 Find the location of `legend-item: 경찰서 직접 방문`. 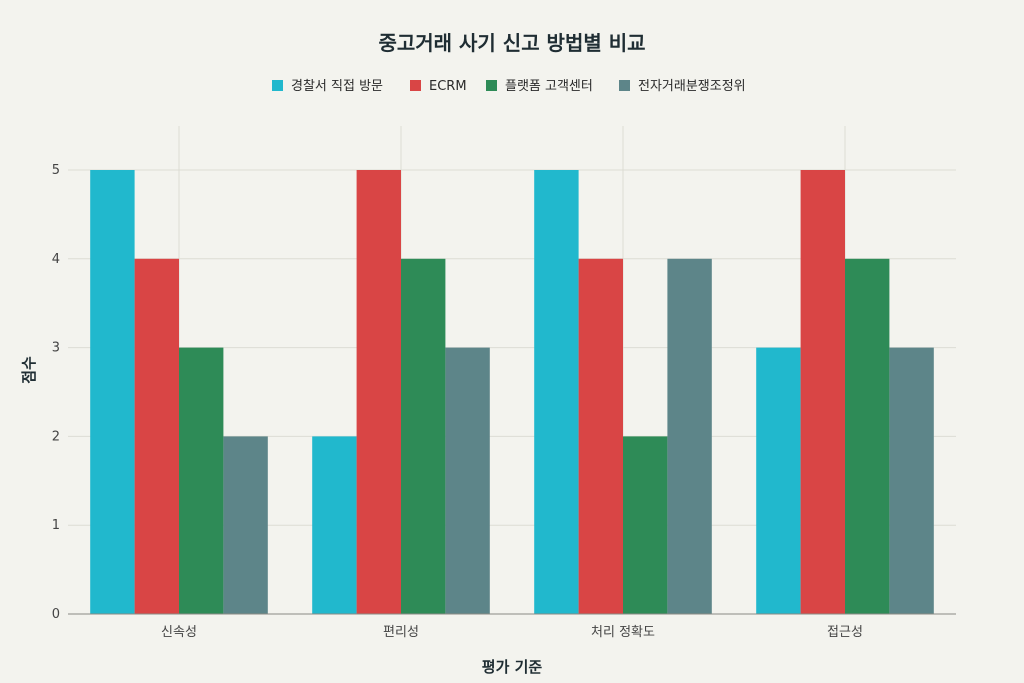

legend-item: 경찰서 직접 방문 is located at coordinates (327, 86).